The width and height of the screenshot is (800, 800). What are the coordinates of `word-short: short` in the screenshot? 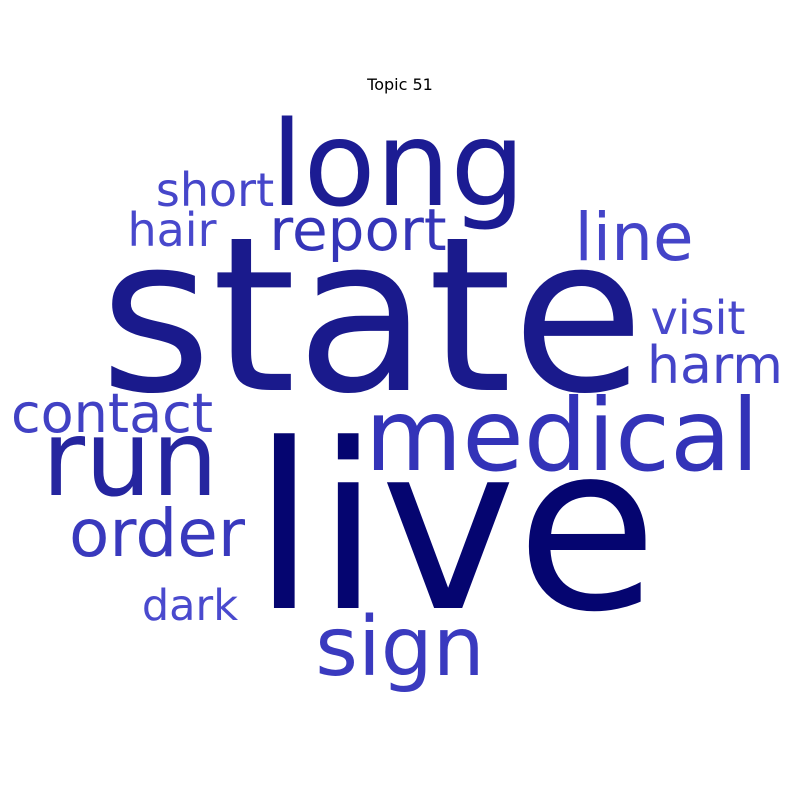 It's located at (215, 190).